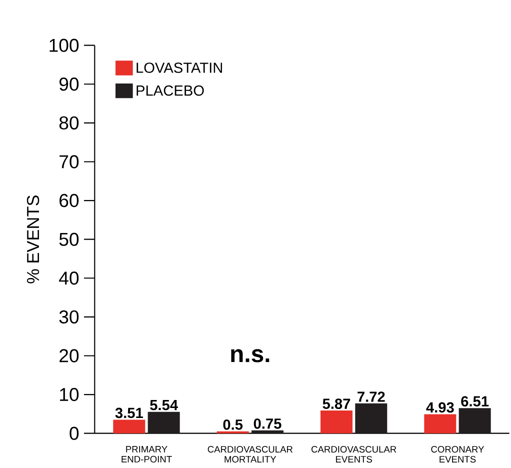  What do you see at coordinates (147, 454) in the screenshot?
I see `x-tick-label: PRIMARY END-POINT` at bounding box center [147, 454].